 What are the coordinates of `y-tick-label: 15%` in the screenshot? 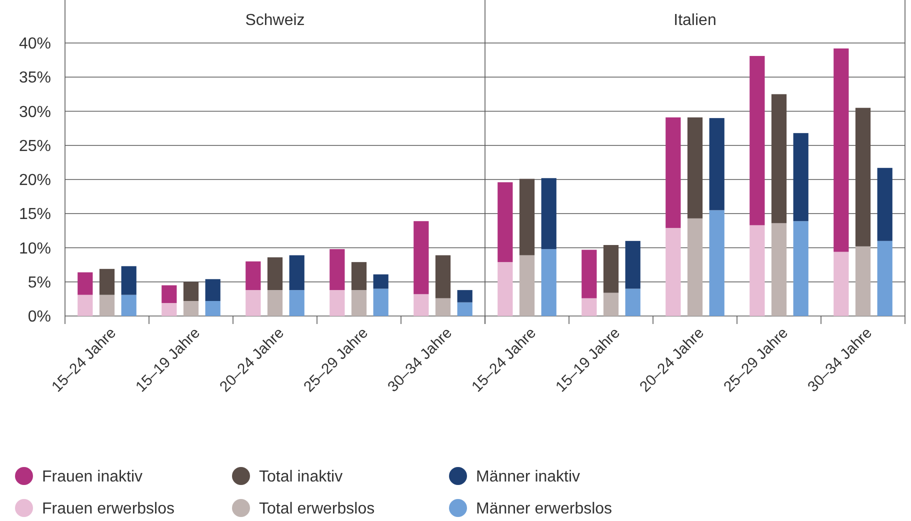 It's located at (34, 215).